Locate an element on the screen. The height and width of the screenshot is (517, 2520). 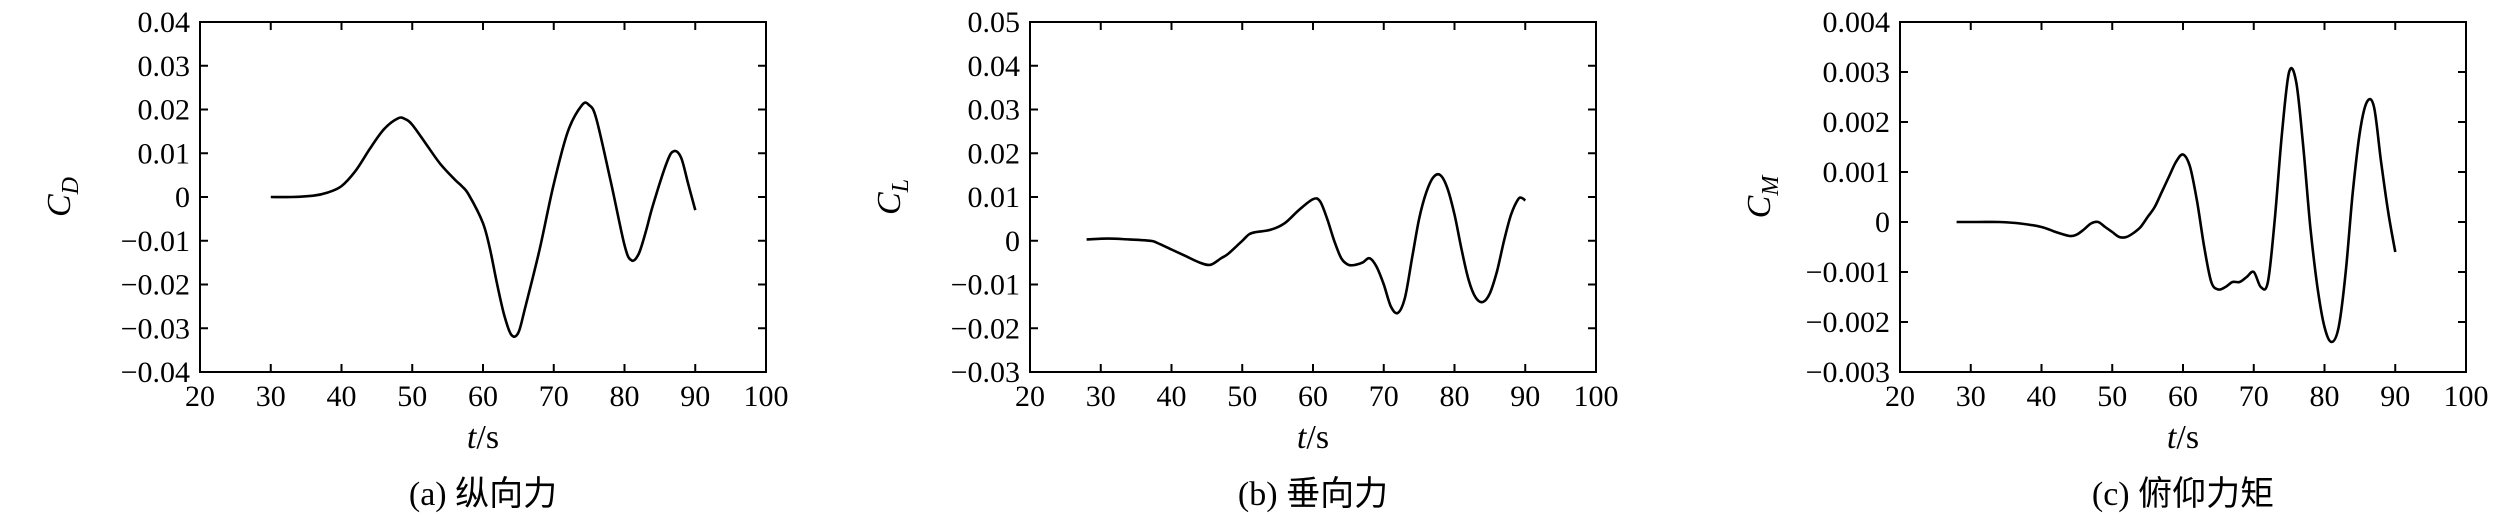
y-tick-label: 0.003 is located at coordinates (1857, 72).